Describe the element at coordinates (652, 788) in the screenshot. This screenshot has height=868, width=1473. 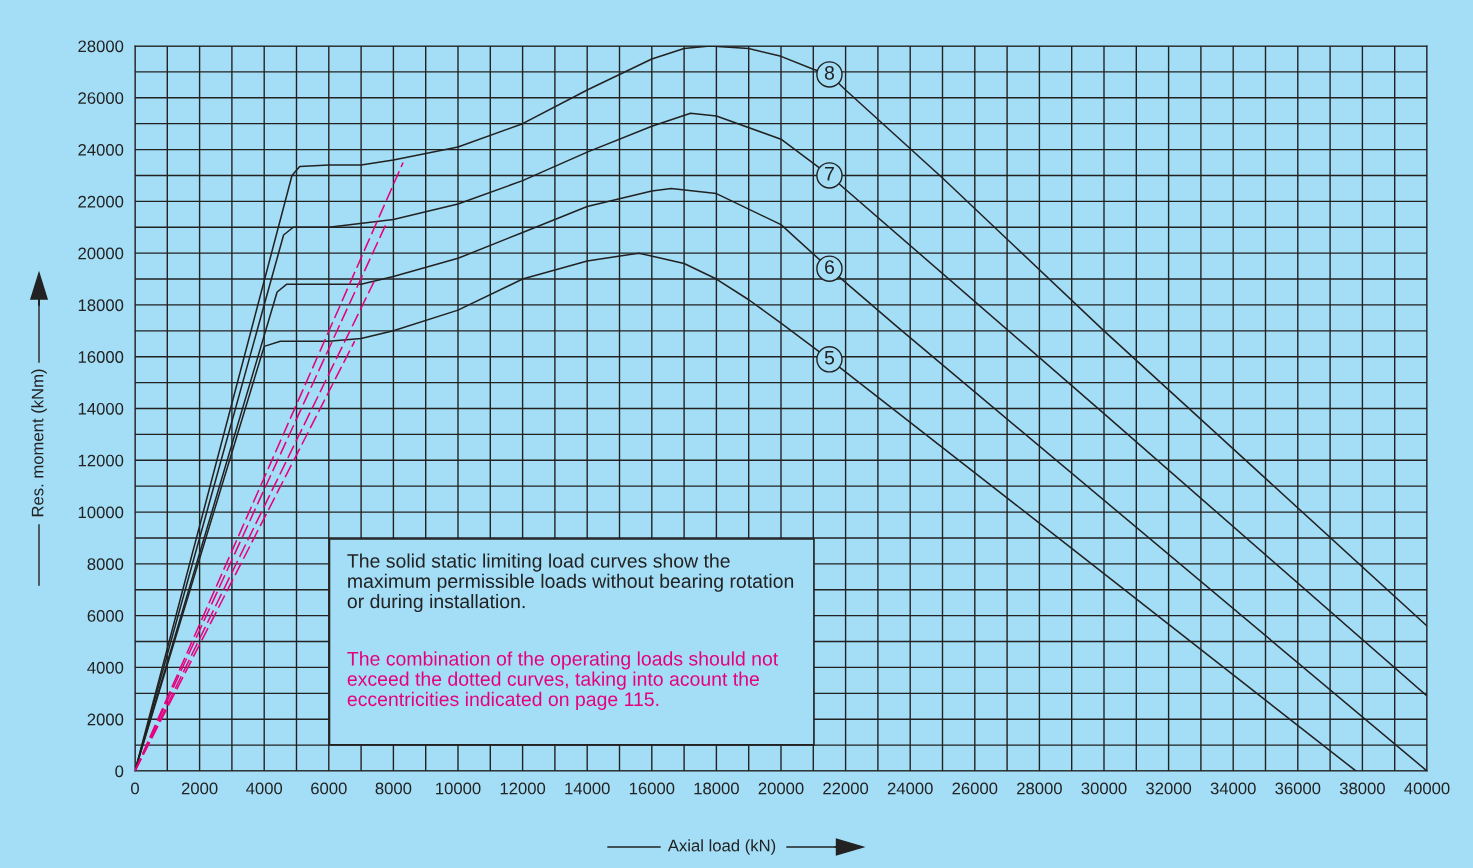
I see `x-tick-label: 16000` at that location.